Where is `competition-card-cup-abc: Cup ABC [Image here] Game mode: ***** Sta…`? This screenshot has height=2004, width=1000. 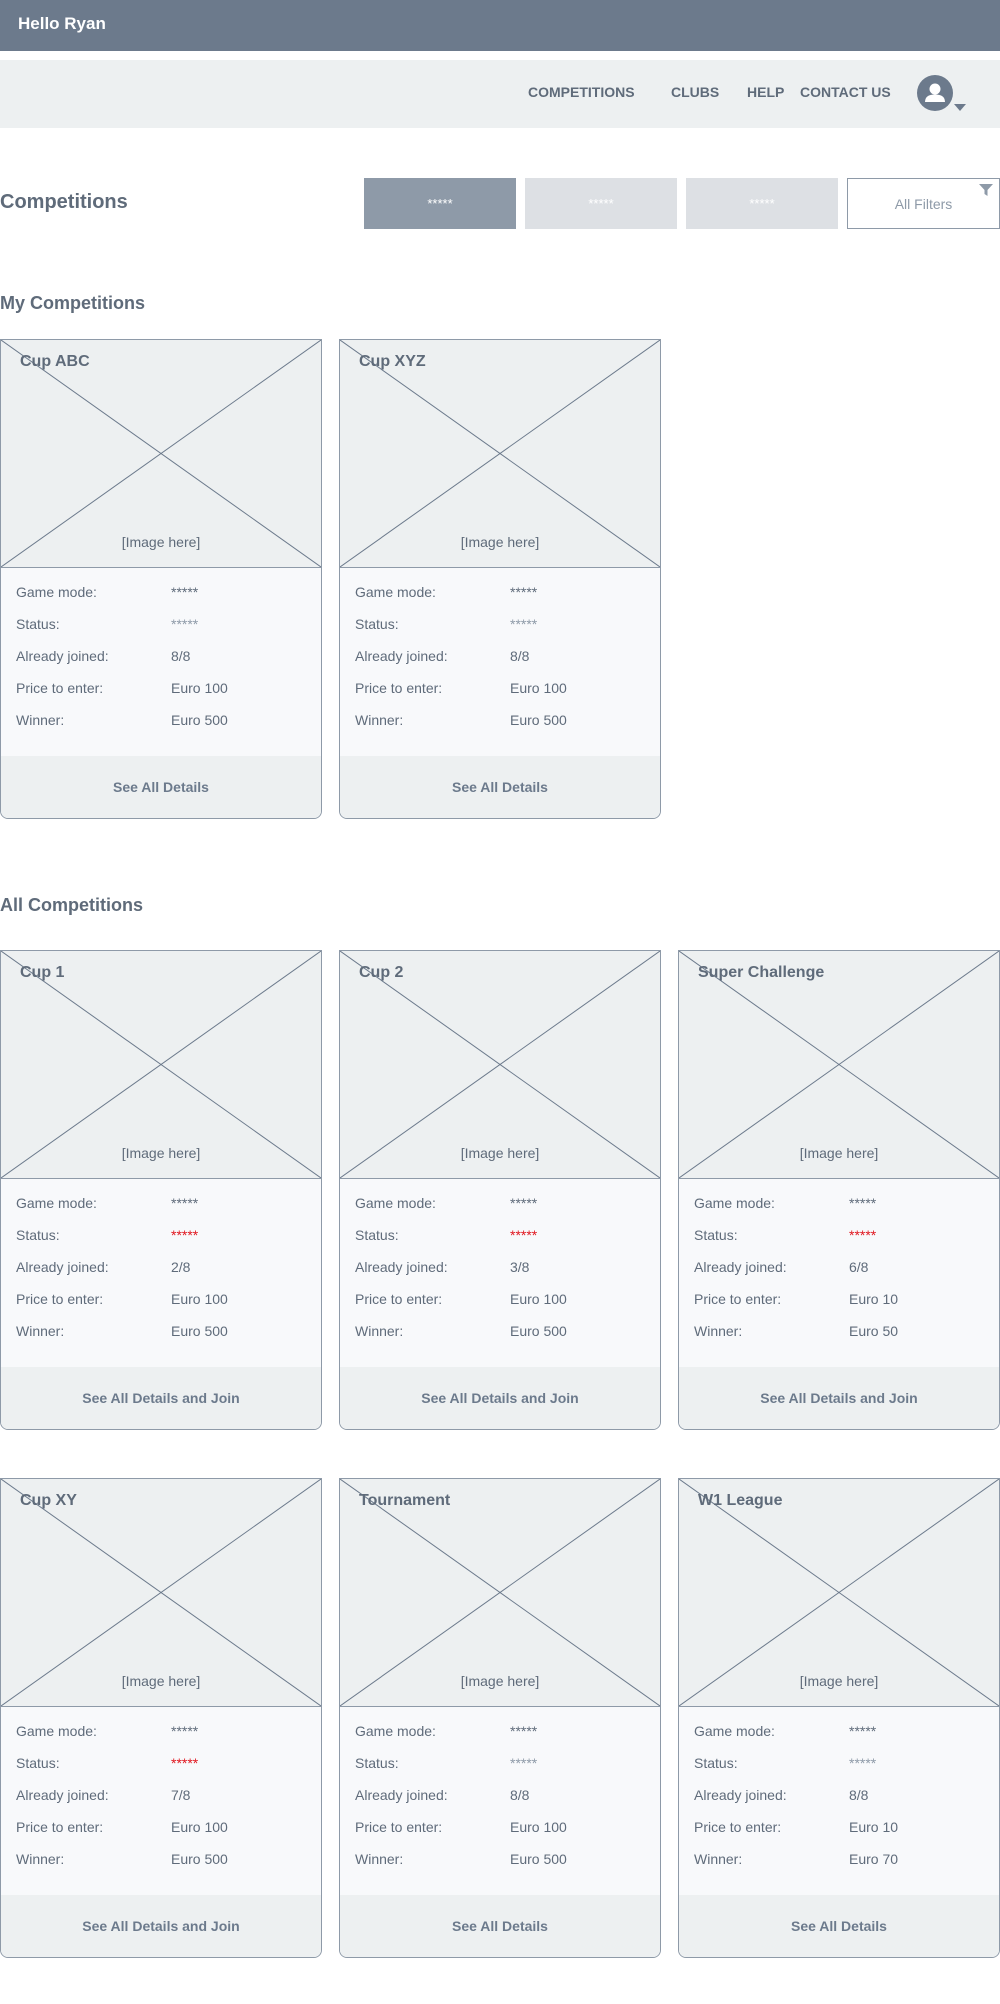
competition-card-cup-abc: Cup ABC [Image here] Game mode: ***** Sta… is located at coordinates (161, 579).